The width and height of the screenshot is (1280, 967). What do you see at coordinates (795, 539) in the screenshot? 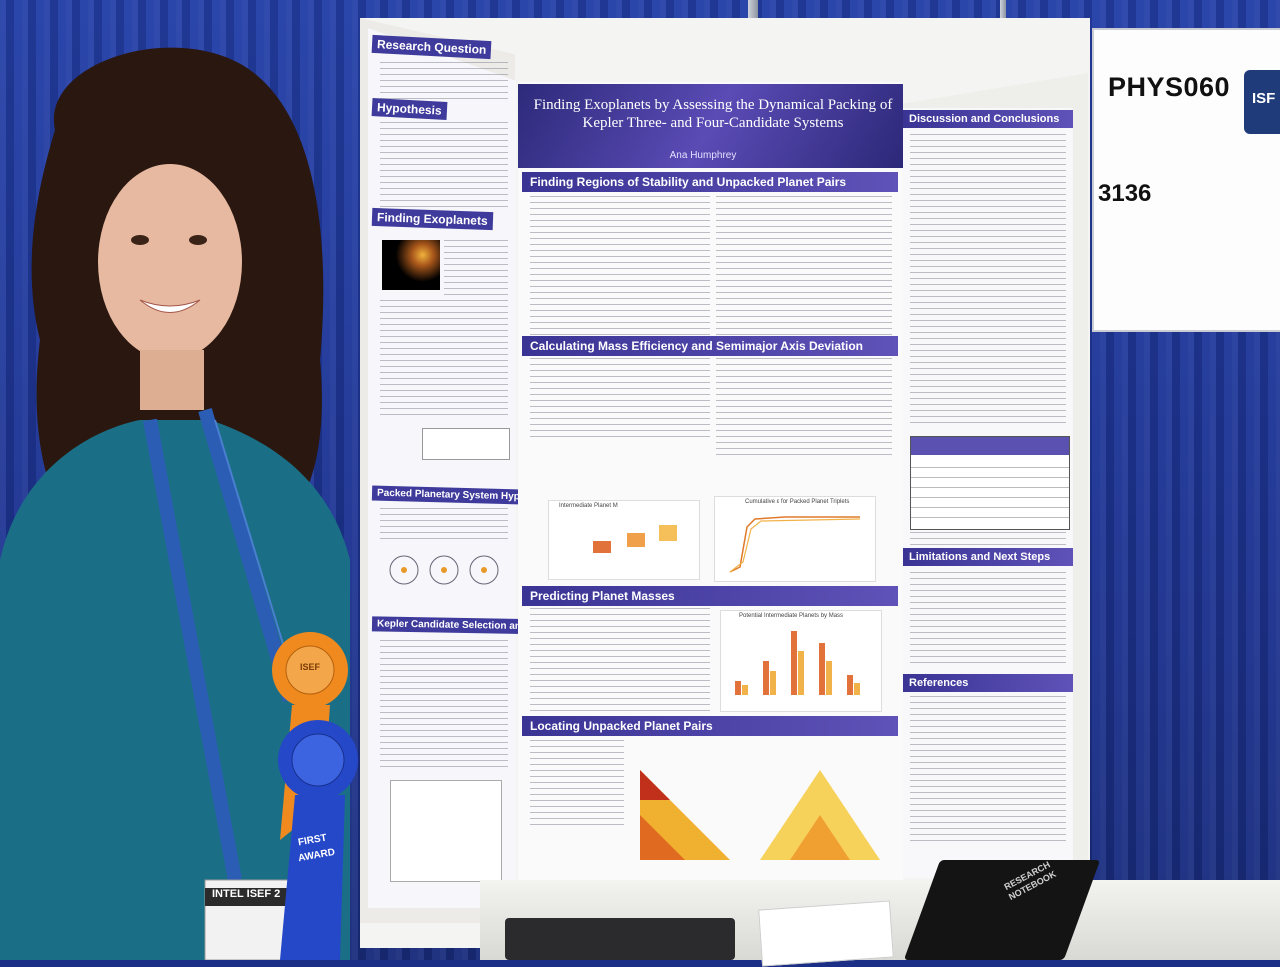
I see `cumulative-chart: Cumulative ε for Packed Planet Triplets` at bounding box center [795, 539].